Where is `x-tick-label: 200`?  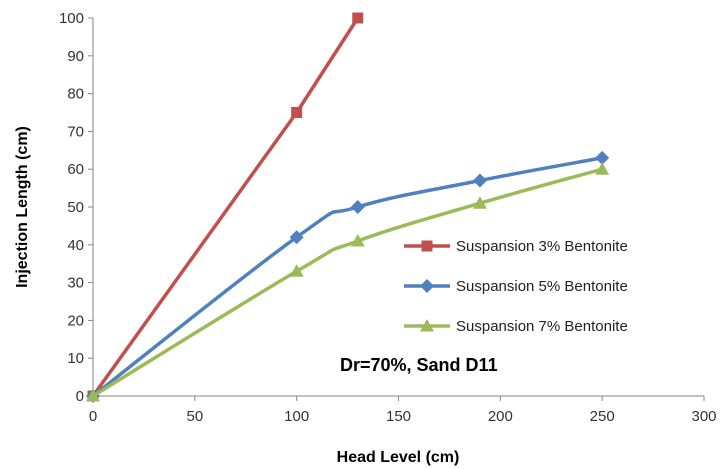
x-tick-label: 200 is located at coordinates (500, 416).